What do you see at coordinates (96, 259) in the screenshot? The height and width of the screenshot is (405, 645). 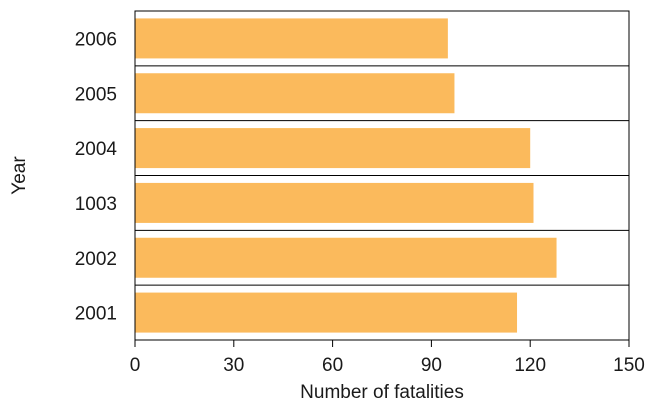 I see `y-tick-label: 2002` at bounding box center [96, 259].